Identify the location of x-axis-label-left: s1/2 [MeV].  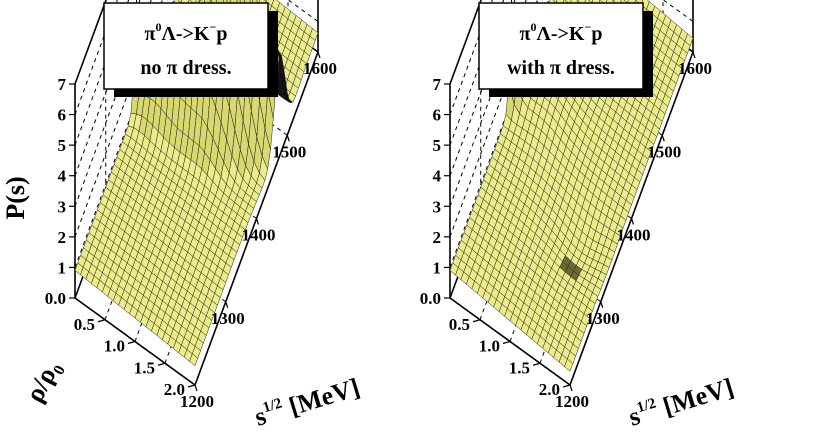
(307, 401).